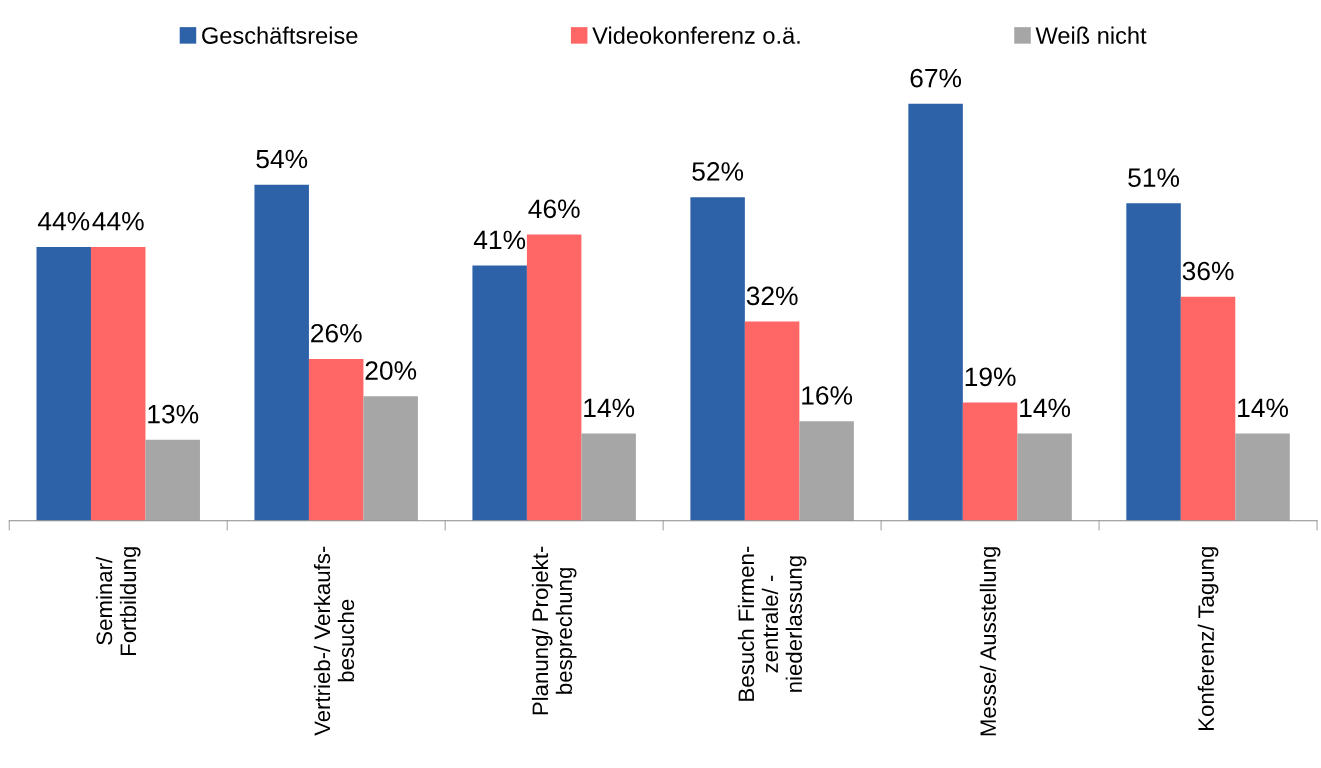 This screenshot has width=1321, height=768. What do you see at coordinates (282, 159) in the screenshot?
I see `data-label: 54%` at bounding box center [282, 159].